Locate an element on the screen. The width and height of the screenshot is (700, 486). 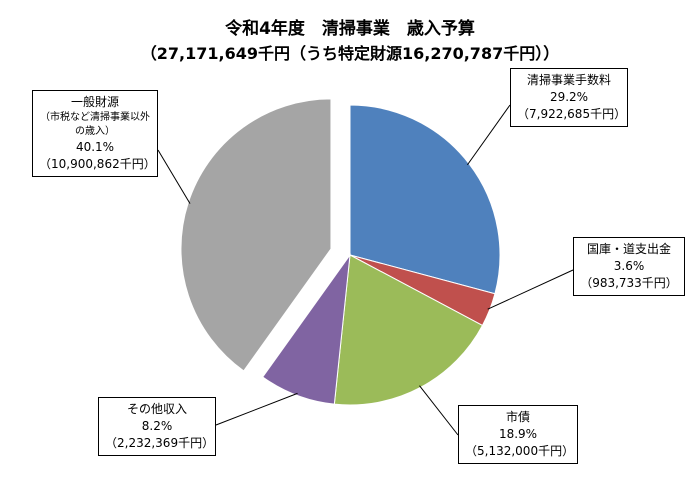
slice-sublabel: （市税など清掃事業以外の歳入） is located at coordinates (95, 124).